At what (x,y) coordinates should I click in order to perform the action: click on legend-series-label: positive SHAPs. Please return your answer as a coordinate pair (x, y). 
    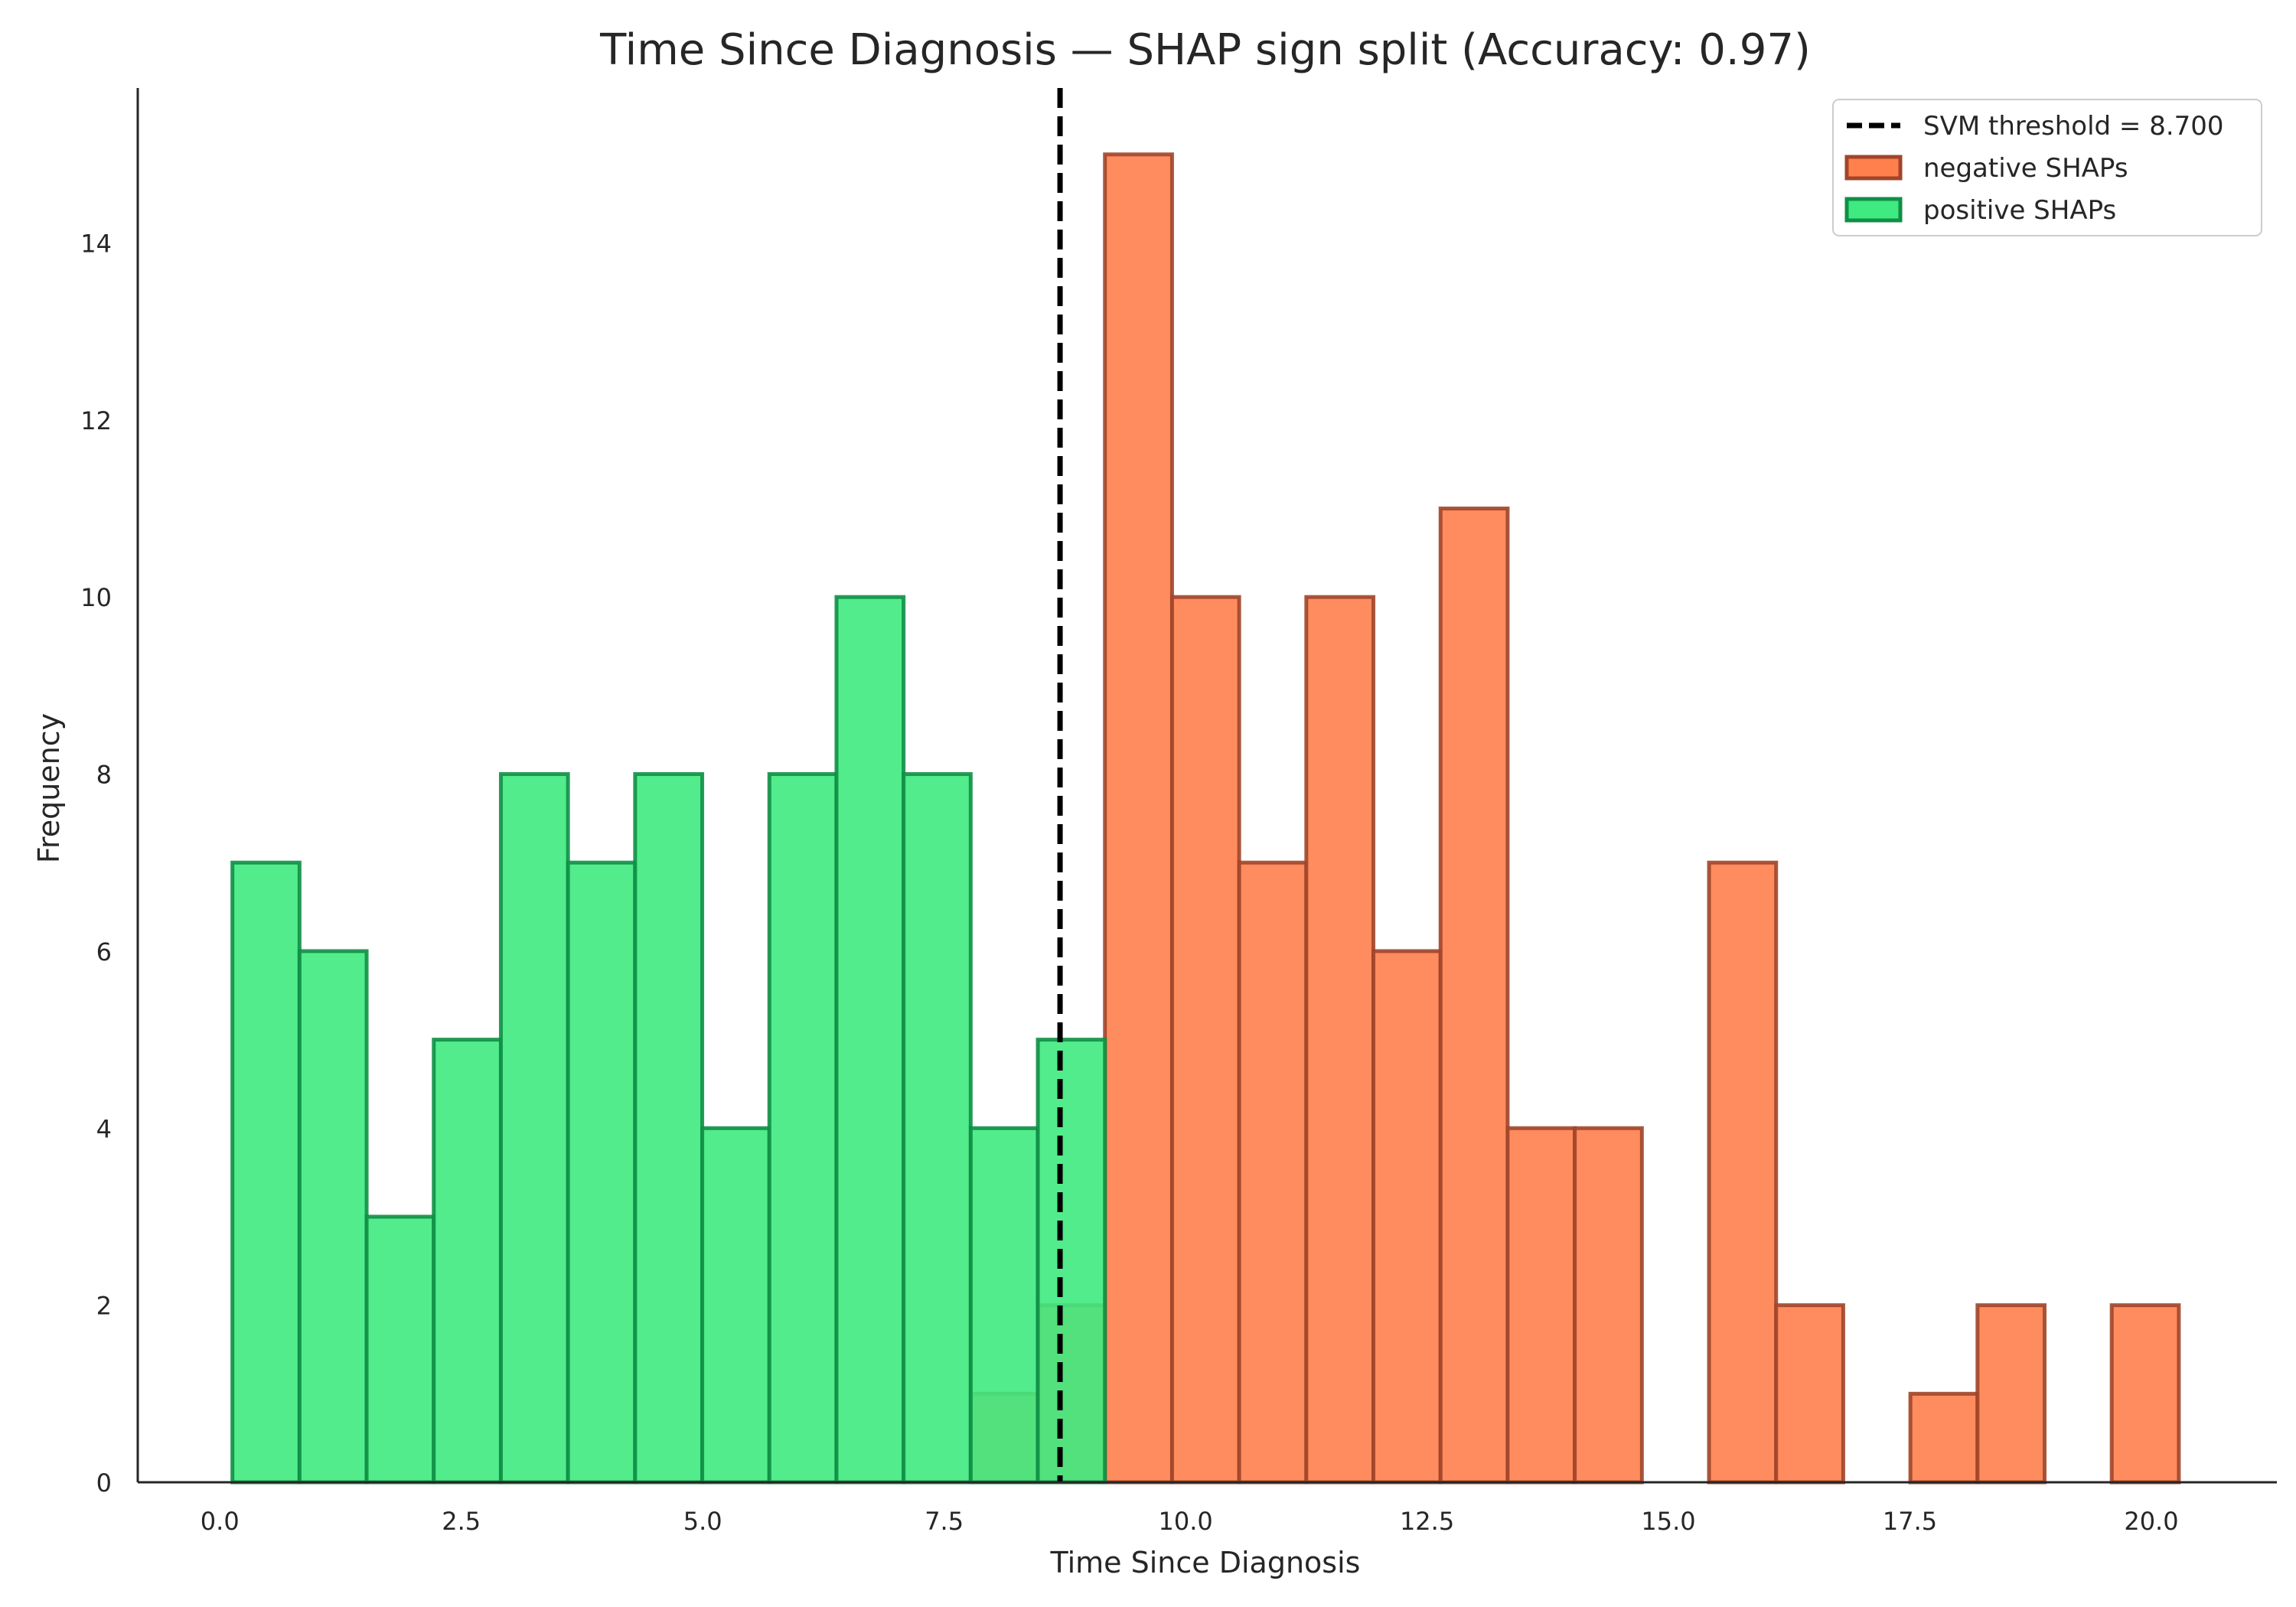
    Looking at the image, I should click on (2019, 210).